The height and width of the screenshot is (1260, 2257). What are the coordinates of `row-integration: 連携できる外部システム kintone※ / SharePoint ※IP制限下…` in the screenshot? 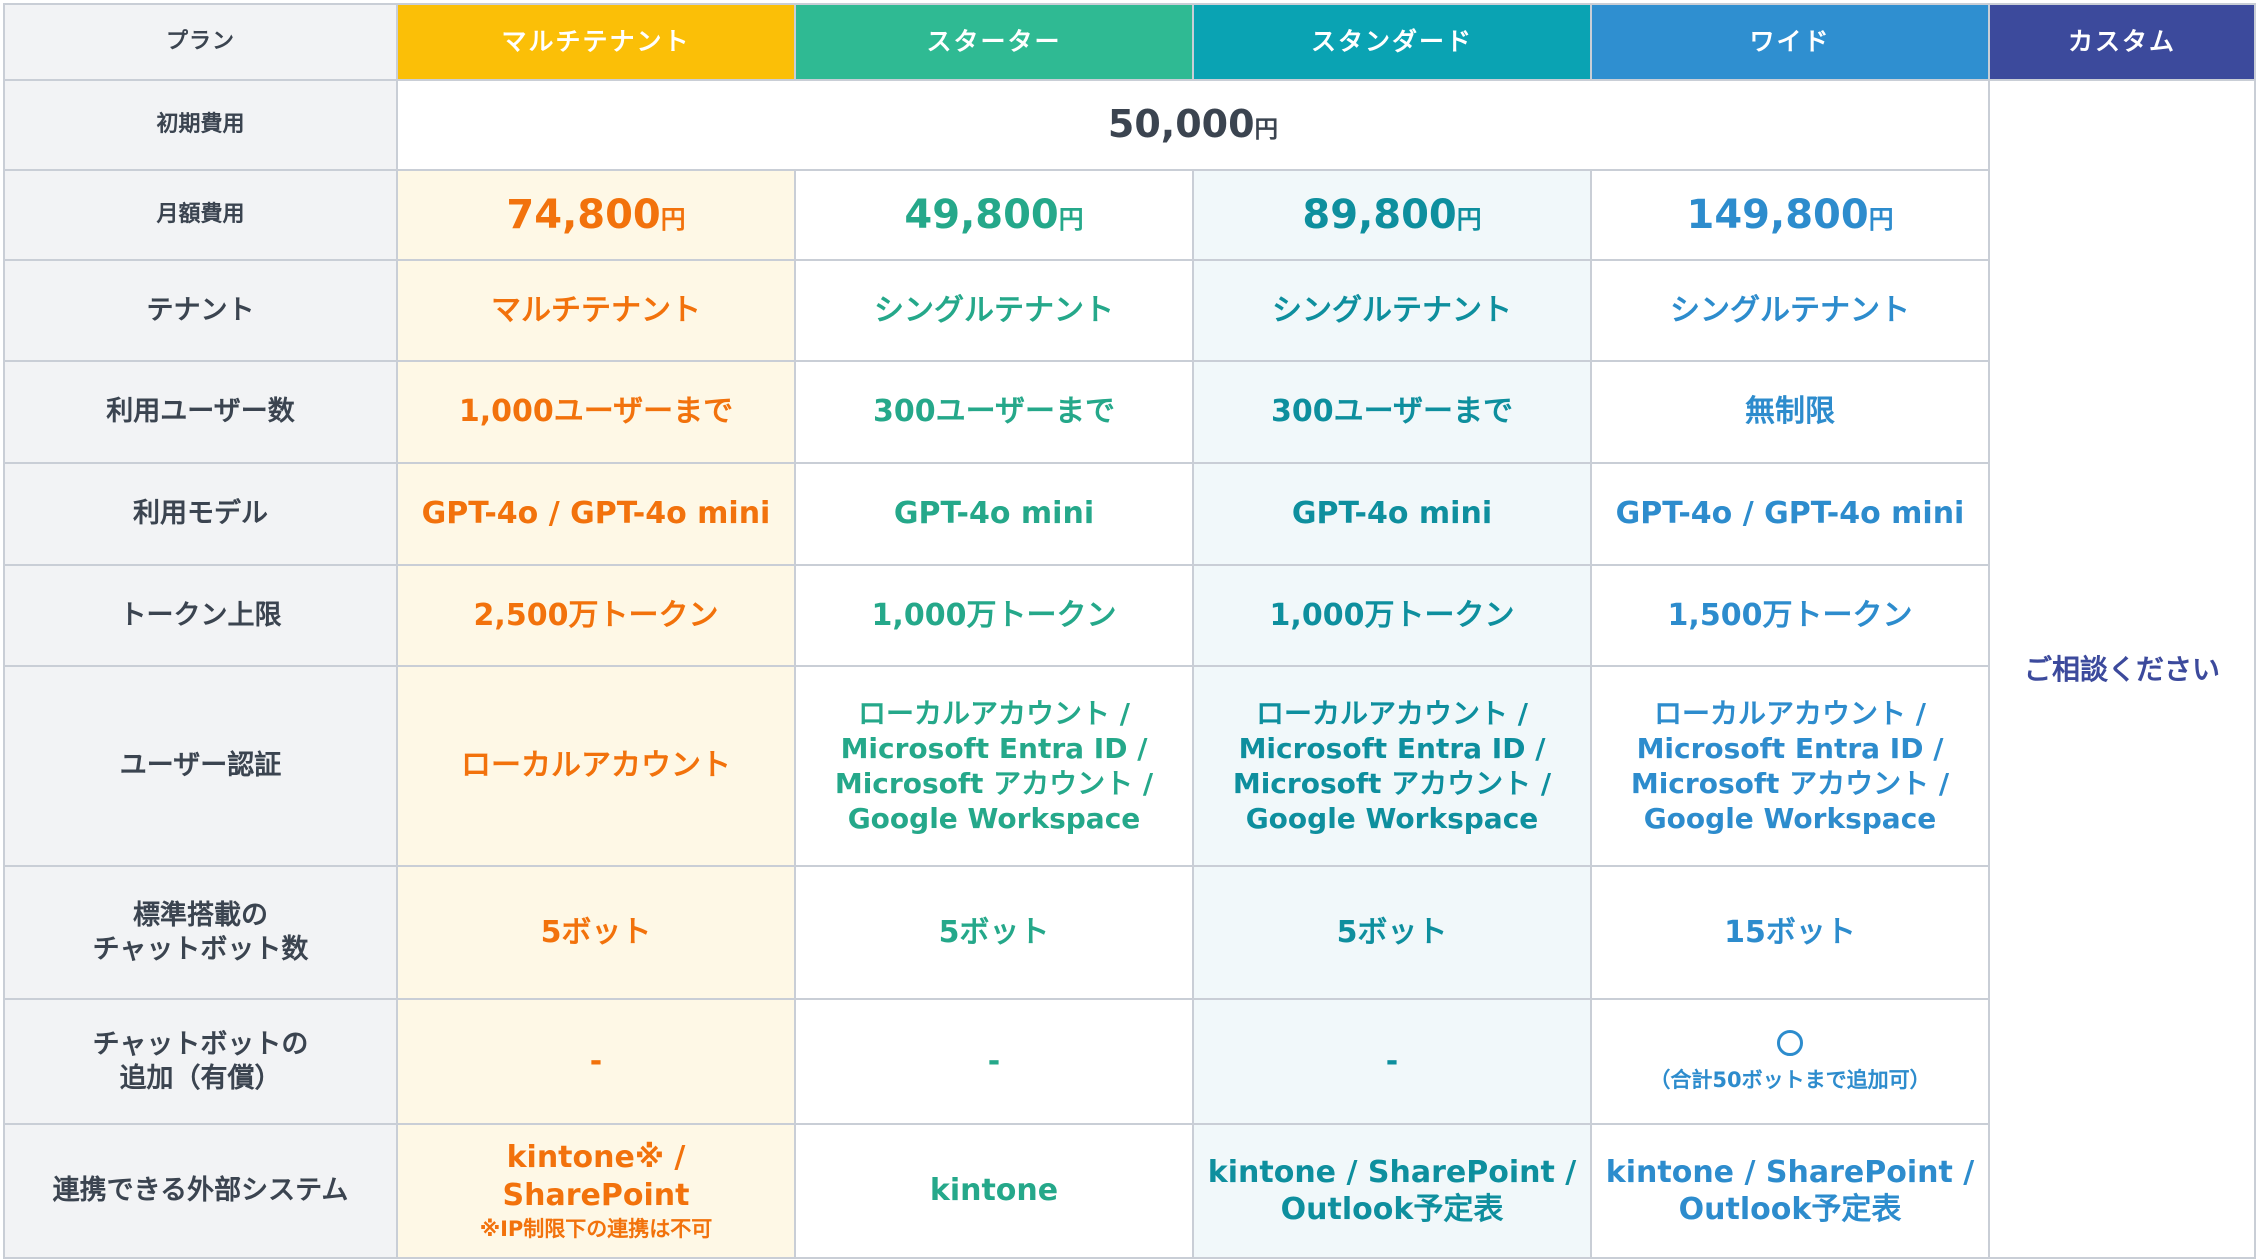 It's located at (1129, 1191).